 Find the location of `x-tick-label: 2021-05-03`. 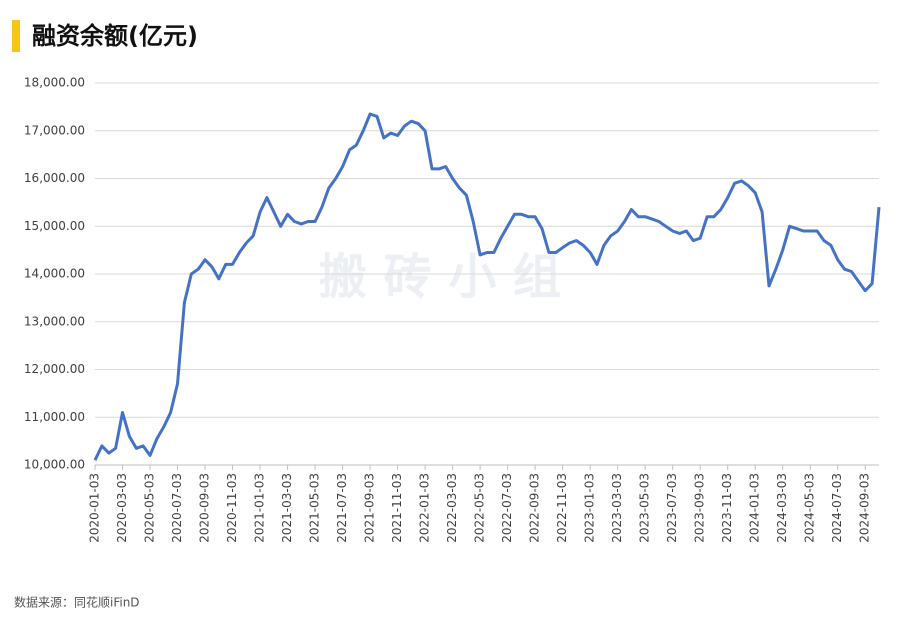

x-tick-label: 2021-05-03 is located at coordinates (315, 508).